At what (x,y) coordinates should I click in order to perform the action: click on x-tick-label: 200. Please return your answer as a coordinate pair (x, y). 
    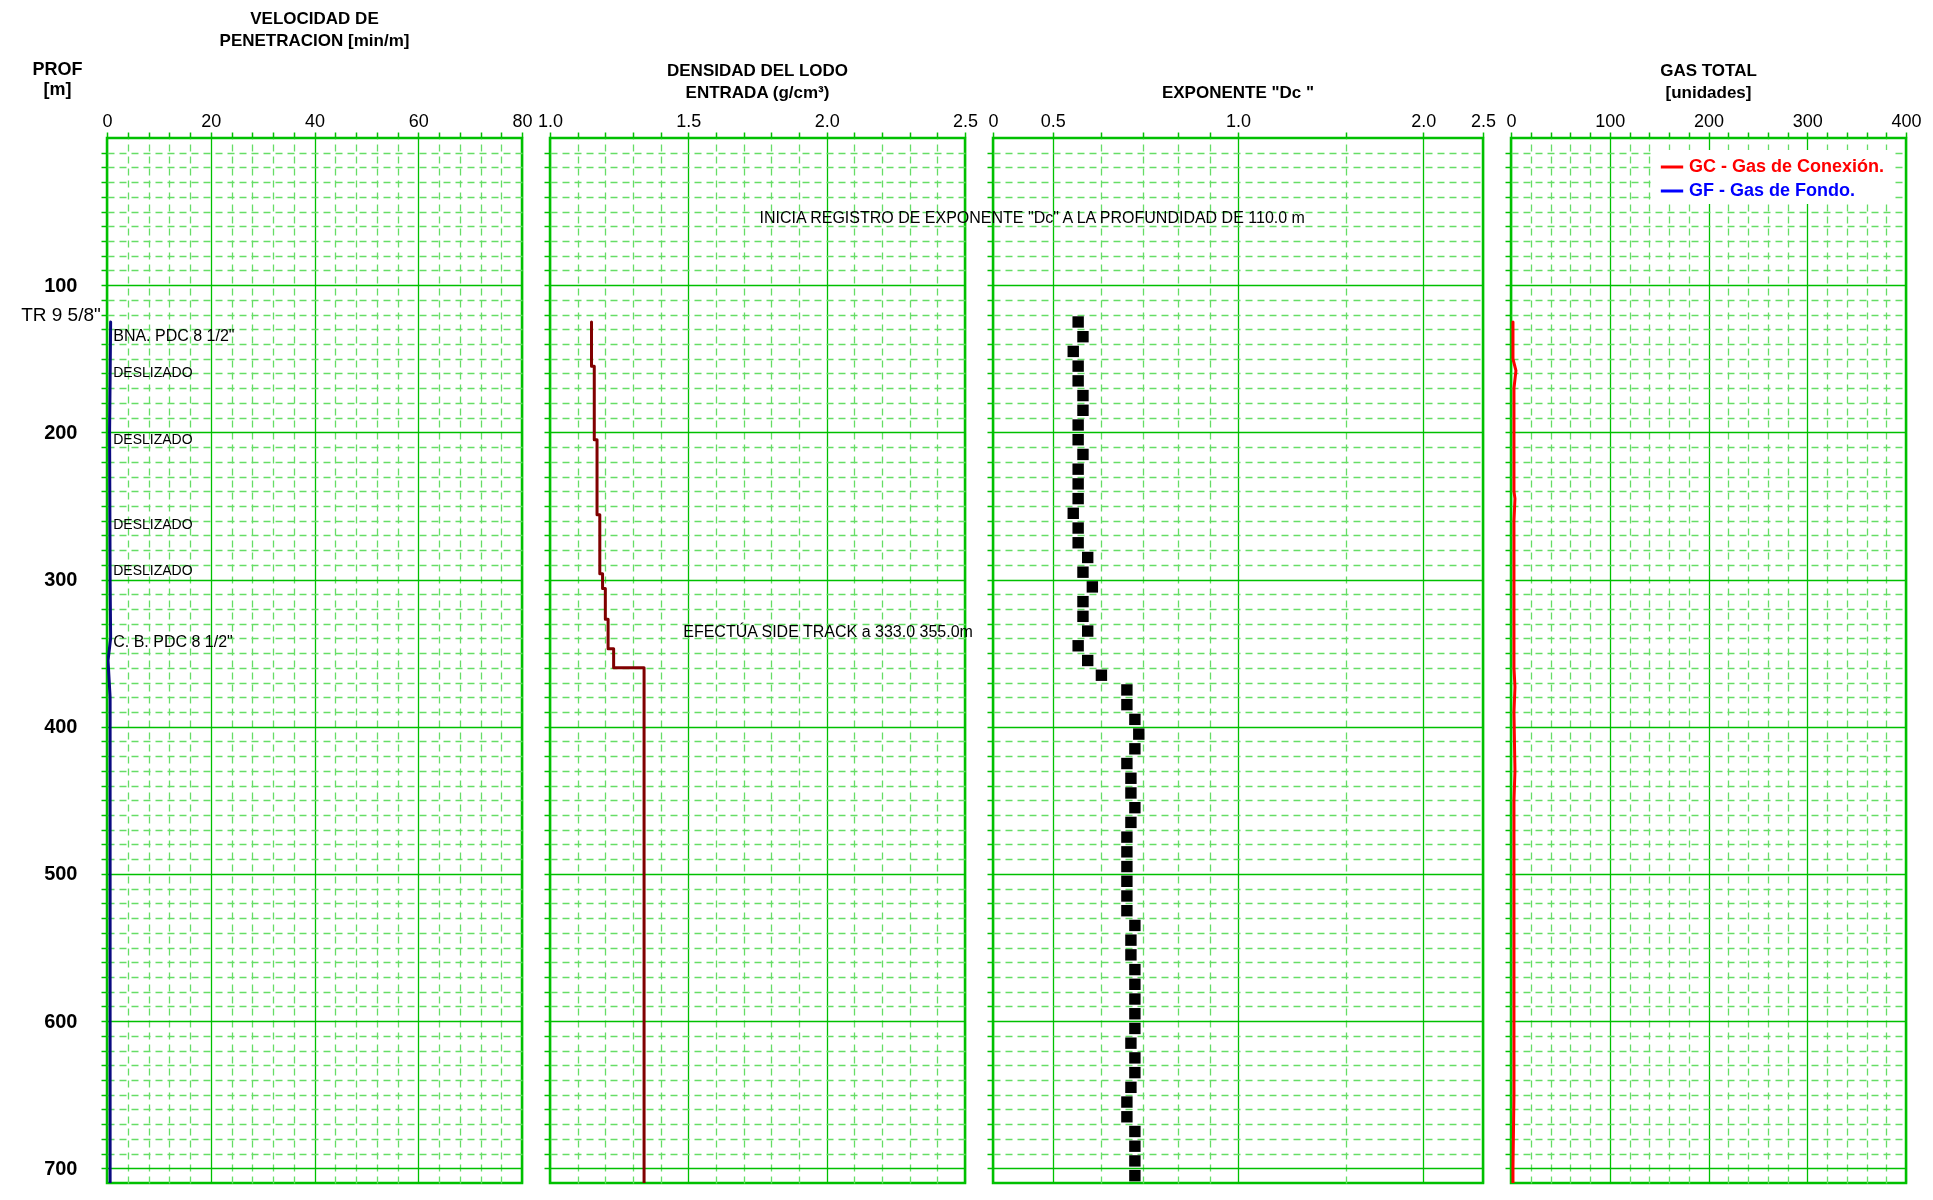
    Looking at the image, I should click on (1709, 120).